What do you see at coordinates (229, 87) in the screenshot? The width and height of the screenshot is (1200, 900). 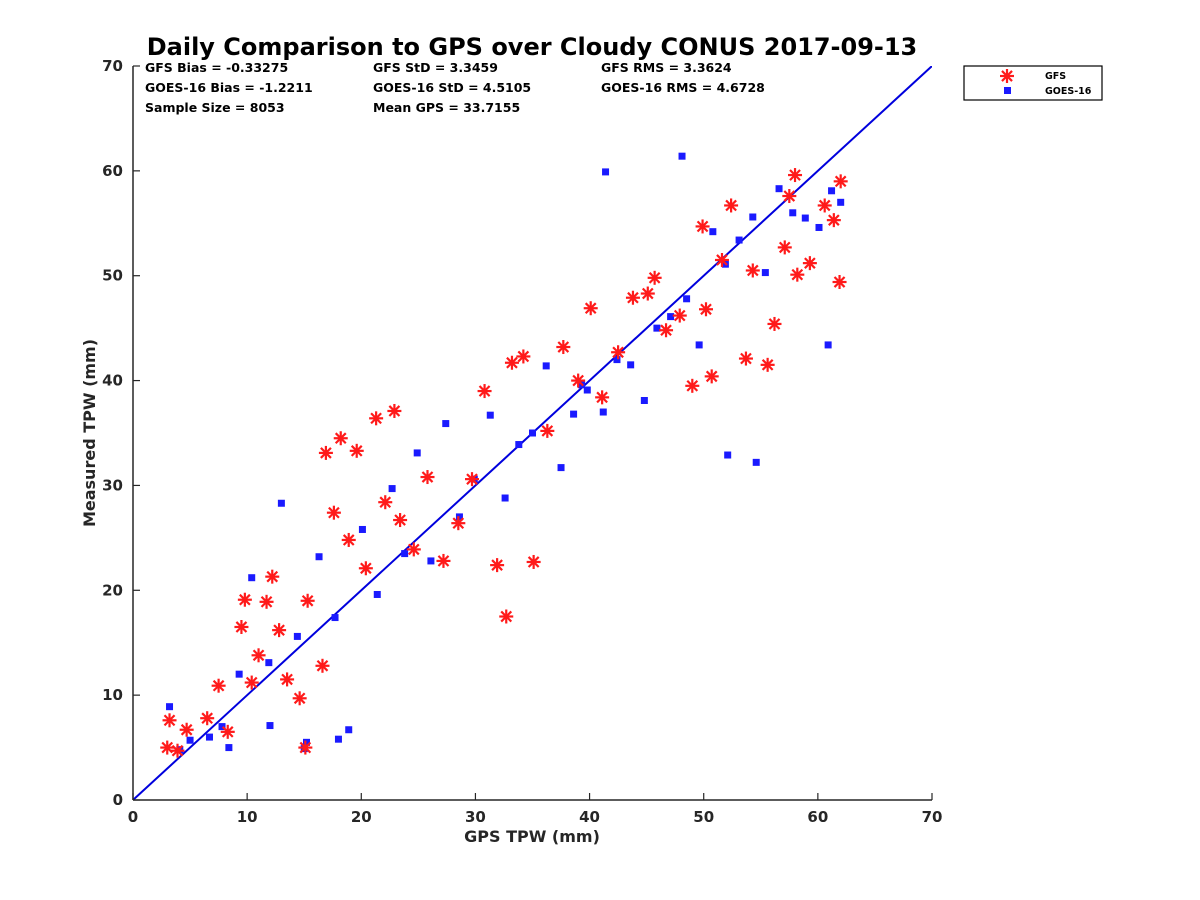 I see `stat-goes-bias: GOES-16 Bias = -1.2211` at bounding box center [229, 87].